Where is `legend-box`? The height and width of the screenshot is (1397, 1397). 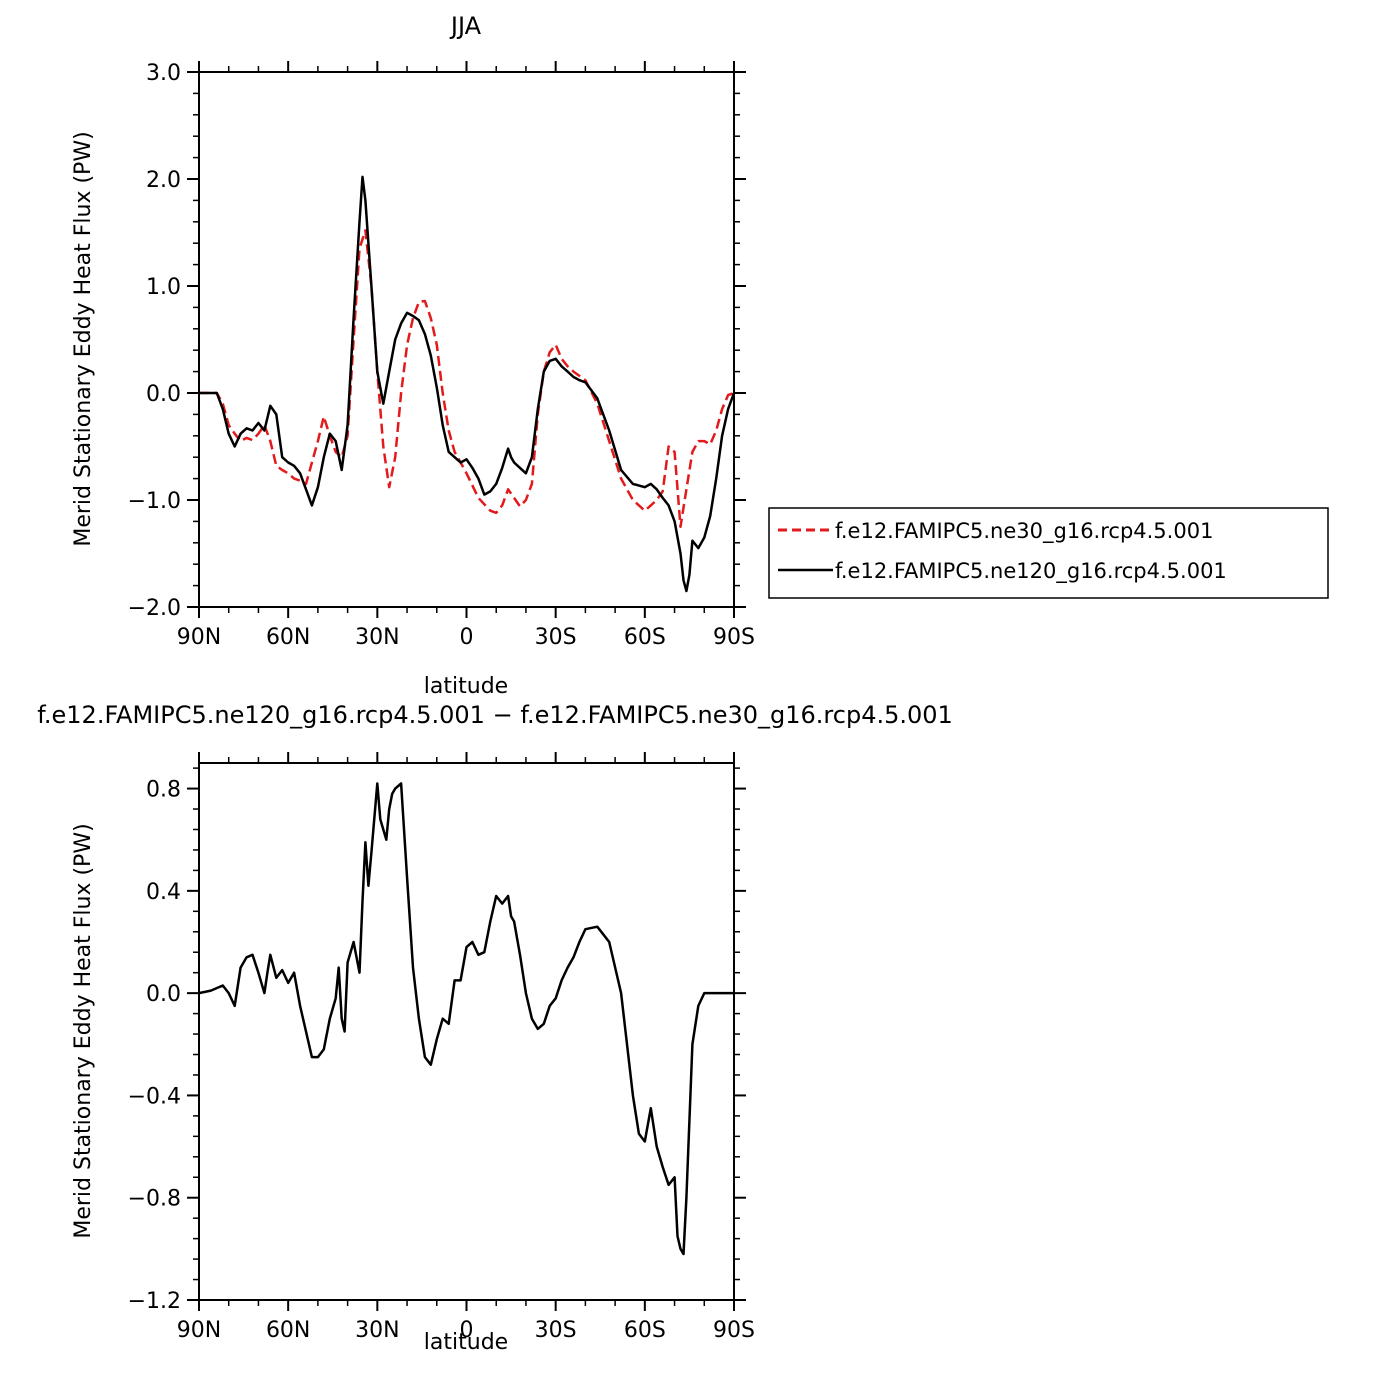
legend-box is located at coordinates (1048, 553).